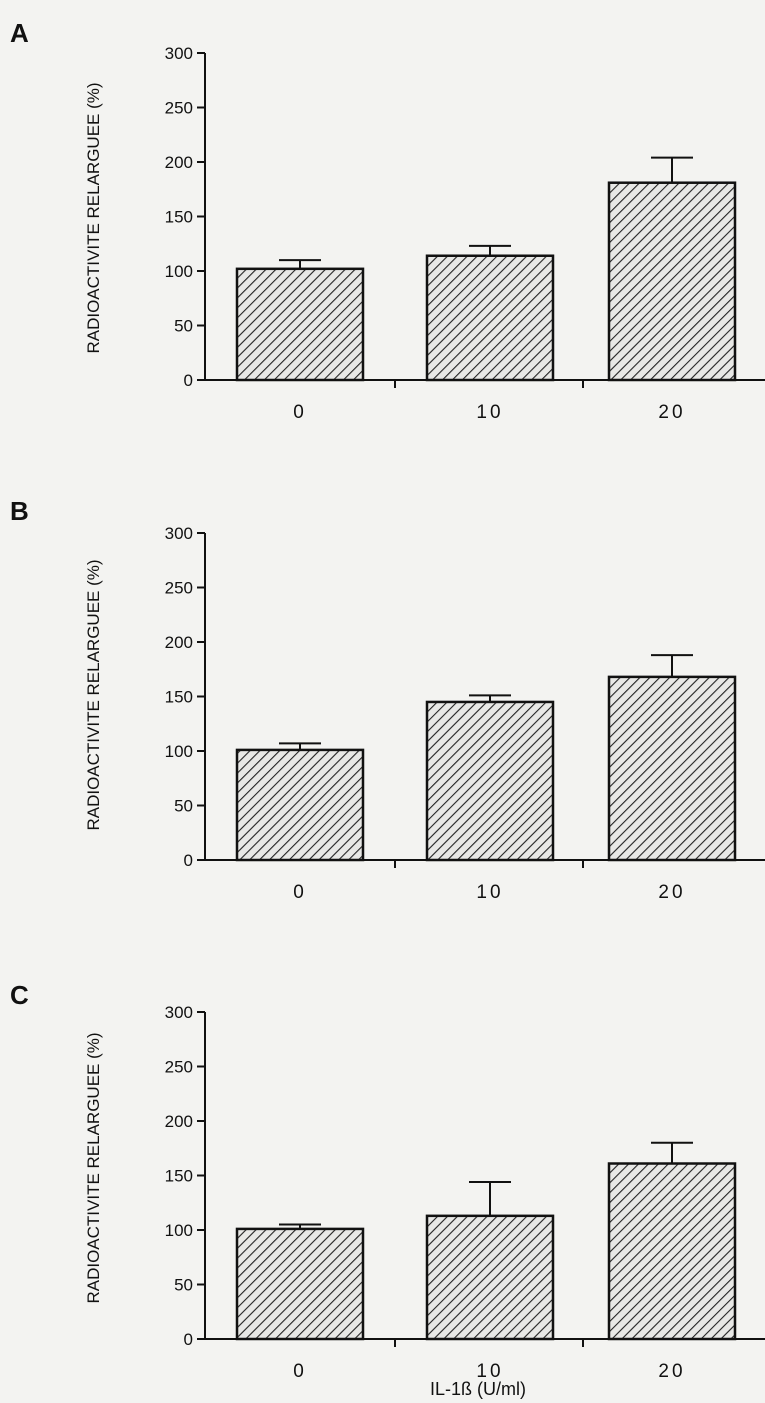 The image size is (765, 1403). What do you see at coordinates (19, 995) in the screenshot?
I see `panel-letter: C` at bounding box center [19, 995].